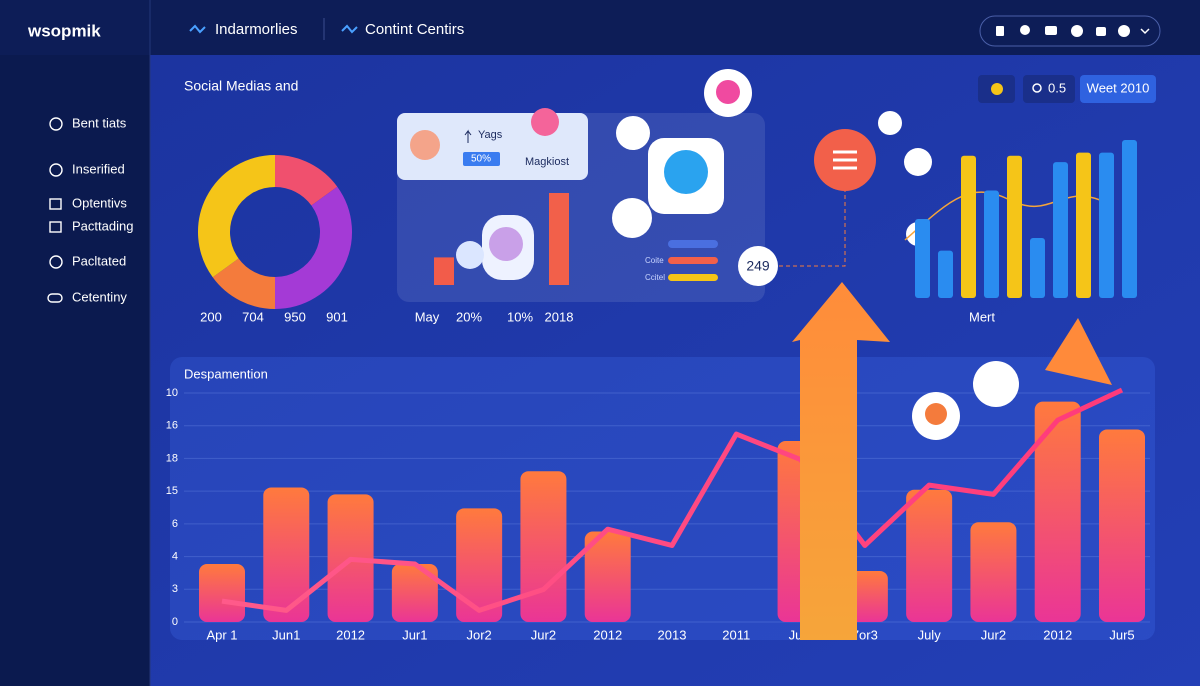 The image size is (1200, 686). What do you see at coordinates (427, 316) in the screenshot?
I see `card-label: May` at bounding box center [427, 316].